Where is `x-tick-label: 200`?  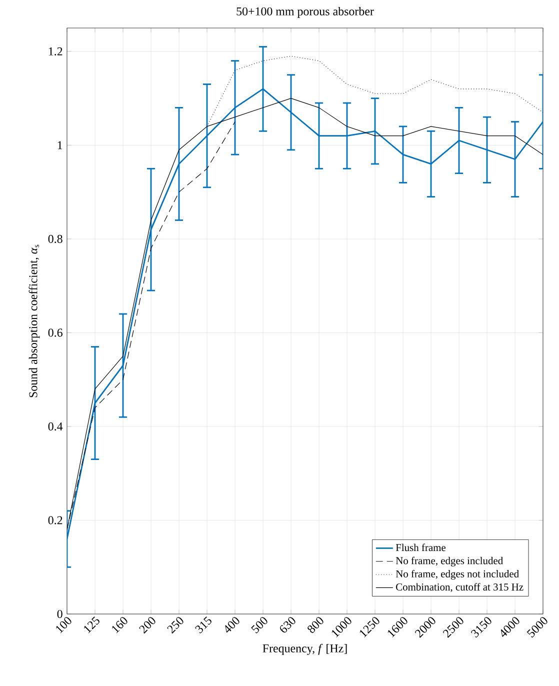
x-tick-label: 200 is located at coordinates (147, 625).